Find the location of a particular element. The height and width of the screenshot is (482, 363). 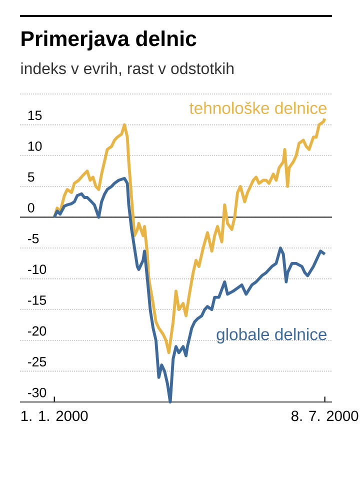

y-tick-label: 15 is located at coordinates (35, 115).